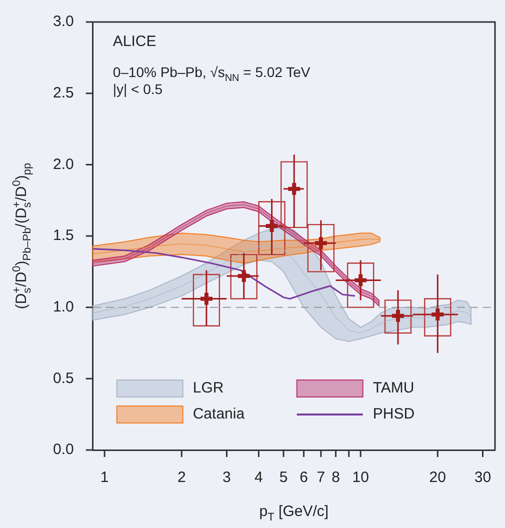  Describe the element at coordinates (22, 236) in the screenshot. I see `text: (Ds+/D0)Pb–Pb/(Ds+/D0)pp` at that location.